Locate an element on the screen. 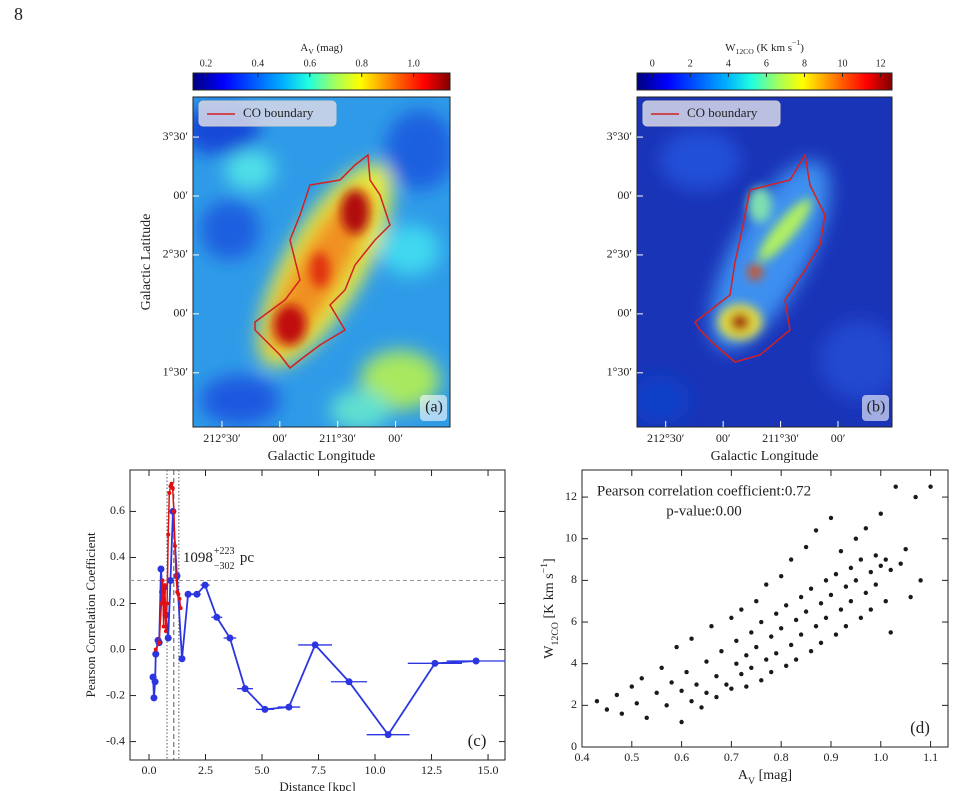  colorbar-label: AV (mag) is located at coordinates (321, 49).